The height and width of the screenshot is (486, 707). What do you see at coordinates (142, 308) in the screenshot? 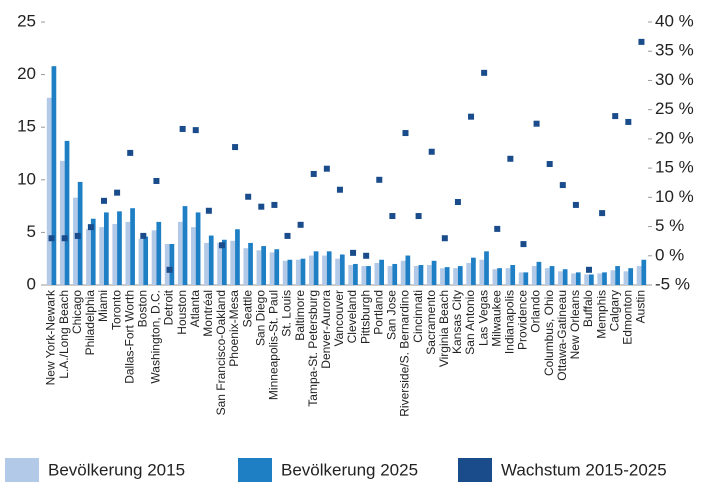
I see `x-tick-label: Boston` at bounding box center [142, 308].